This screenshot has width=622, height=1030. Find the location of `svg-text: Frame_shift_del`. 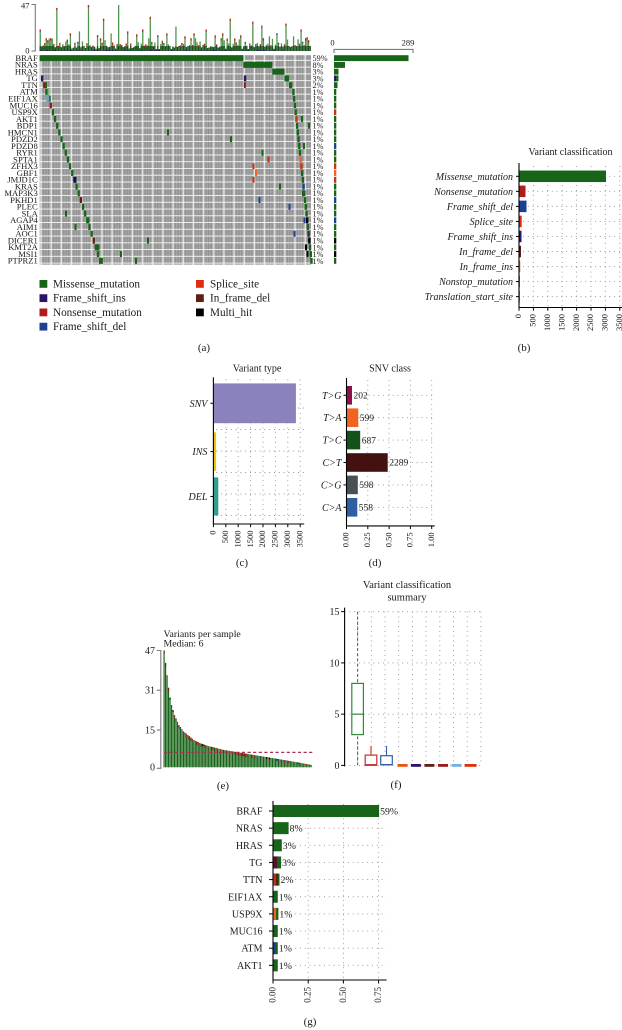

svg-text: Frame_shift_del is located at coordinates (89, 327).